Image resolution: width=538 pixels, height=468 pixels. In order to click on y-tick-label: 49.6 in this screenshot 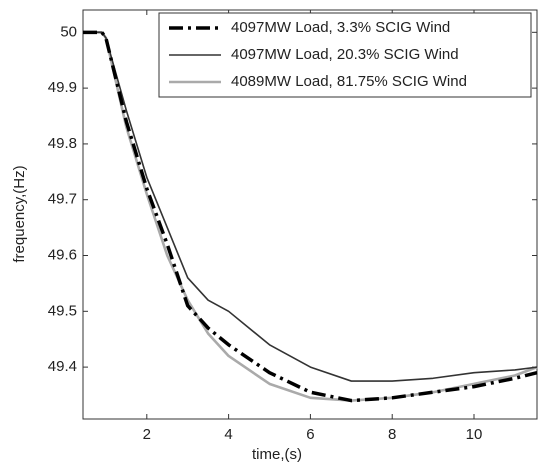, I will do `click(62, 254)`.